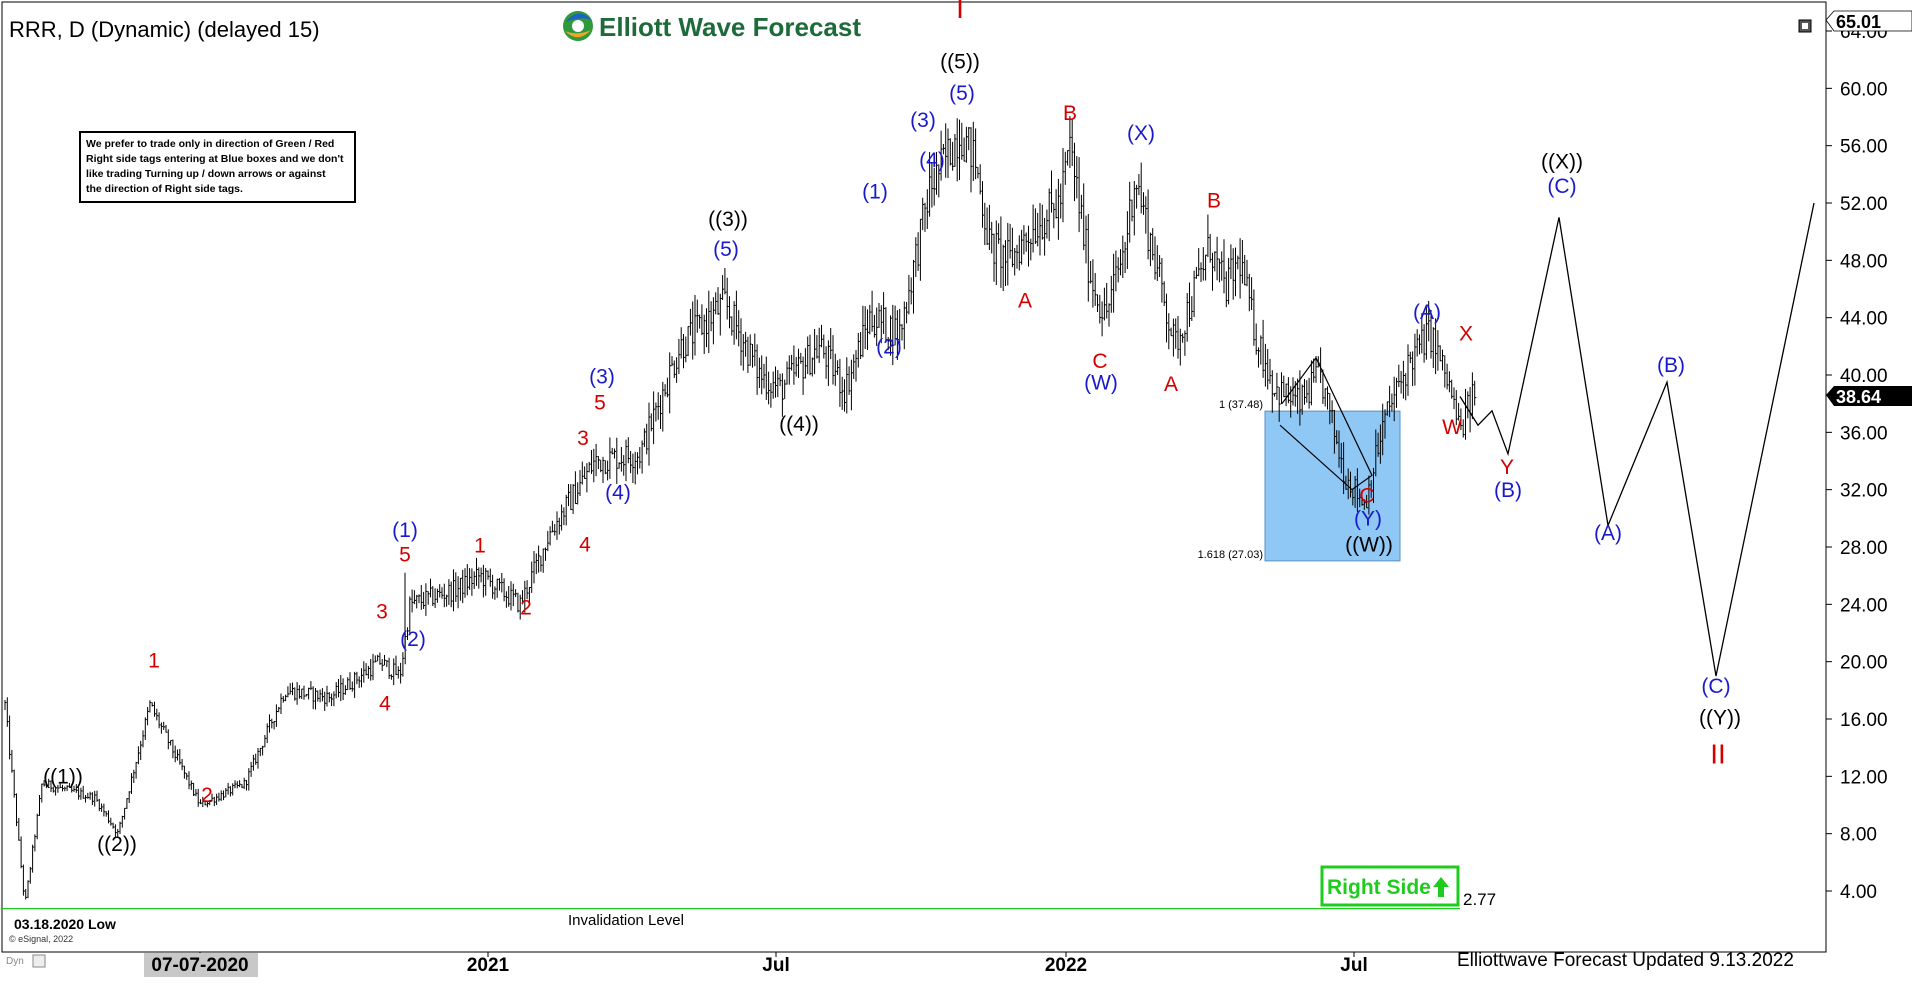 This screenshot has width=1912, height=986. Describe the element at coordinates (1858, 397) in the screenshot. I see `current-price-value: 38.64` at that location.